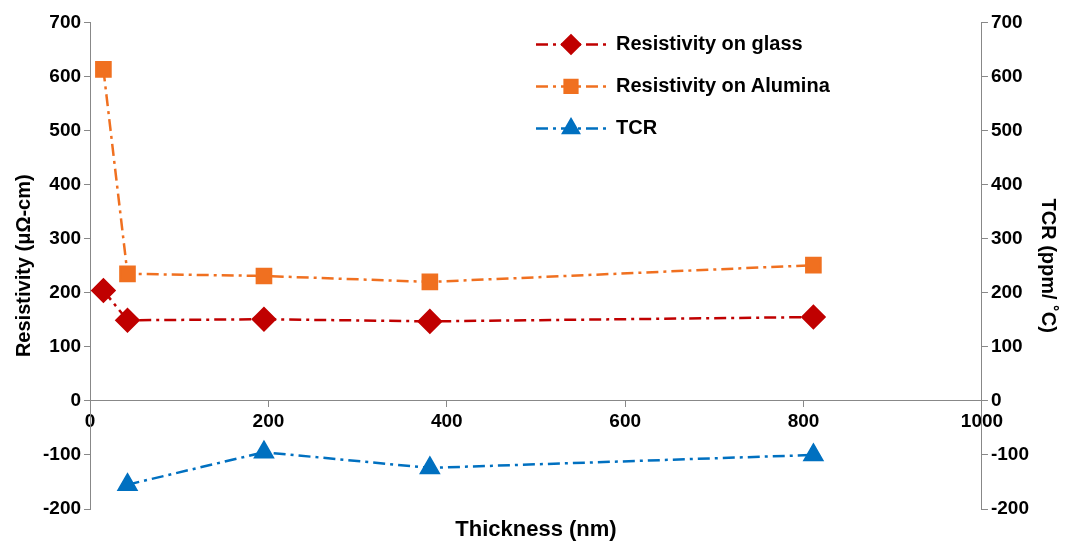 This screenshot has width=1072, height=551. I want to click on y-axis-title: Resistivity (μΩ-cm), so click(22, 266).